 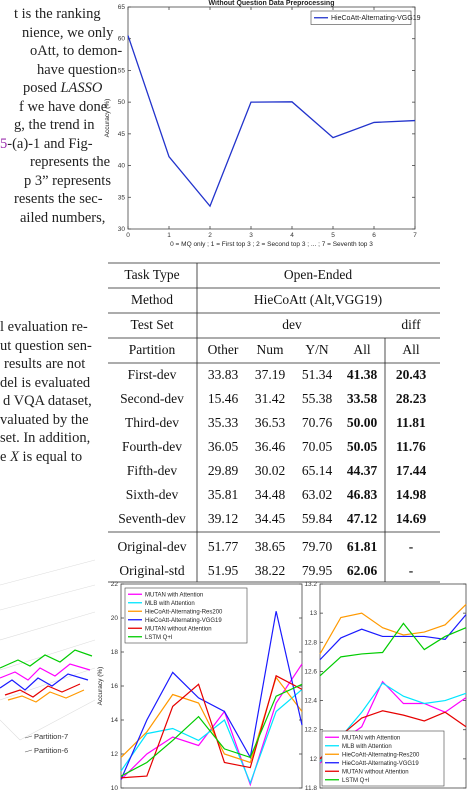 What do you see at coordinates (45, 383) in the screenshot?
I see `text-line: del is evaluated` at bounding box center [45, 383].